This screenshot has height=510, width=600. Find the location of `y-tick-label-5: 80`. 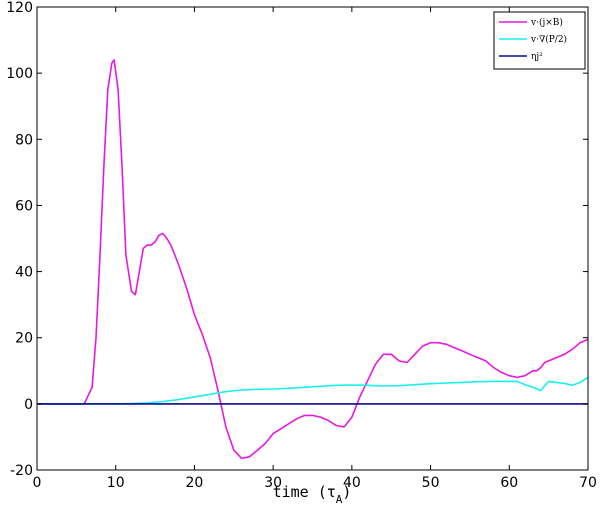

y-tick-label-5: 80 is located at coordinates (24, 140).